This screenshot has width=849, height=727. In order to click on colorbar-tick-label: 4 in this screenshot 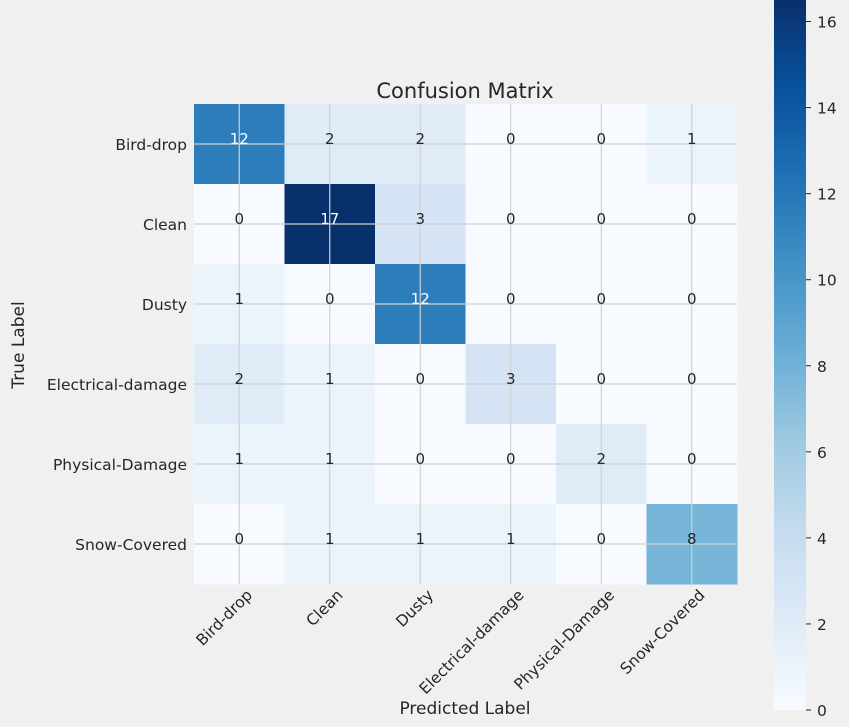, I will do `click(822, 539)`.